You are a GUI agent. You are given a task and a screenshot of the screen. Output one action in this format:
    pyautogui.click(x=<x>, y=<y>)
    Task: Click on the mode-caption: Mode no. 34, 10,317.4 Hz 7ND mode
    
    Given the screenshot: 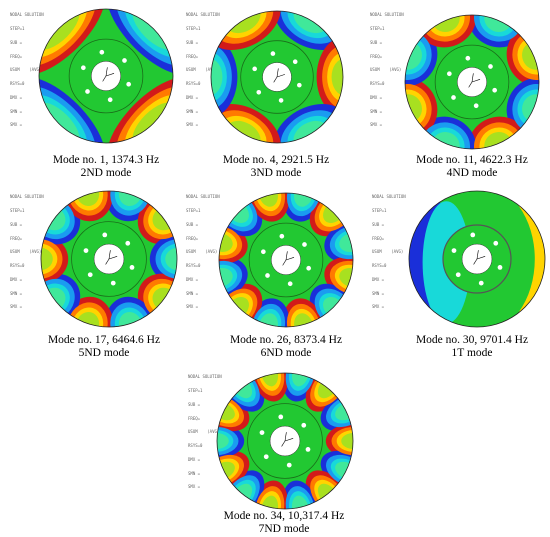 What is the action you would take?
    pyautogui.click(x=284, y=523)
    